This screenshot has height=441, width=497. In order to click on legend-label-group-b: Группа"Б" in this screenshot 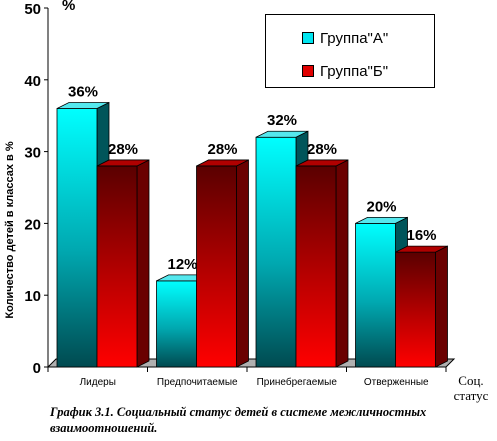, I will do `click(354, 71)`.